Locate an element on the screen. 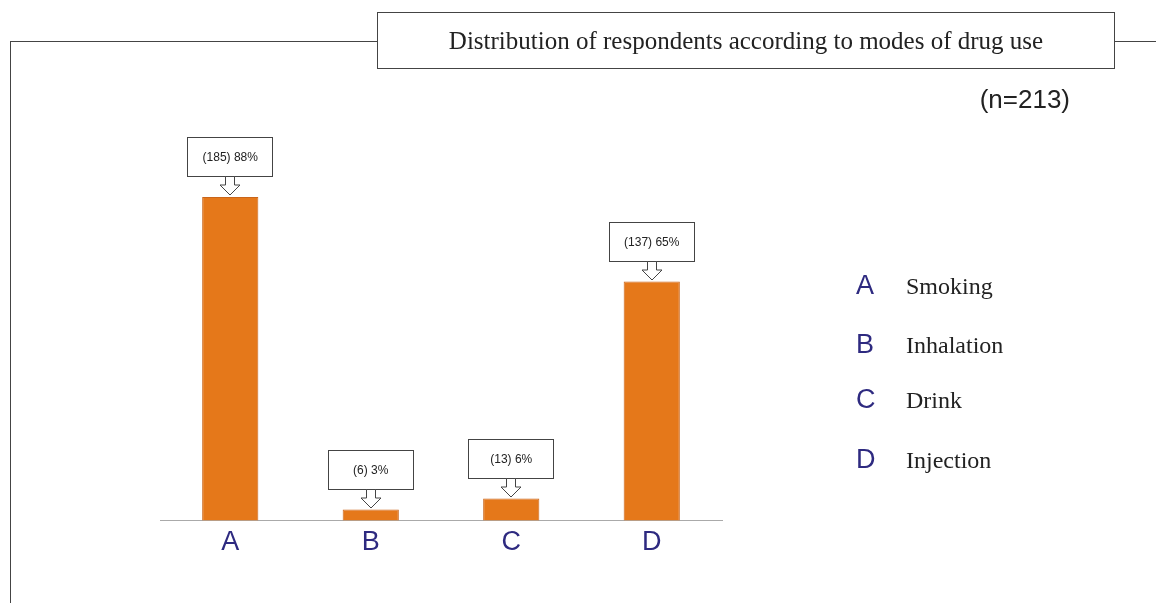 The width and height of the screenshot is (1156, 603). text: B Inhalation is located at coordinates (930, 344).